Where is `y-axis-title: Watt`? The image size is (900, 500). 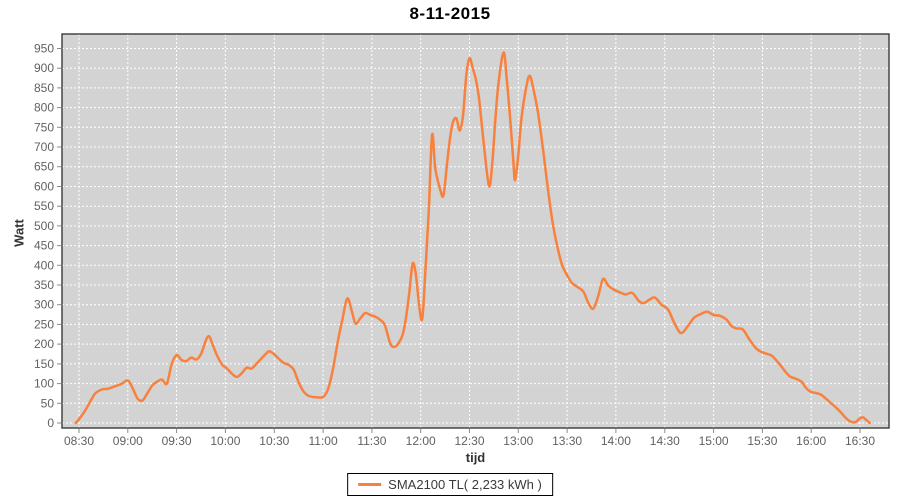 y-axis-title: Watt is located at coordinates (19, 233).